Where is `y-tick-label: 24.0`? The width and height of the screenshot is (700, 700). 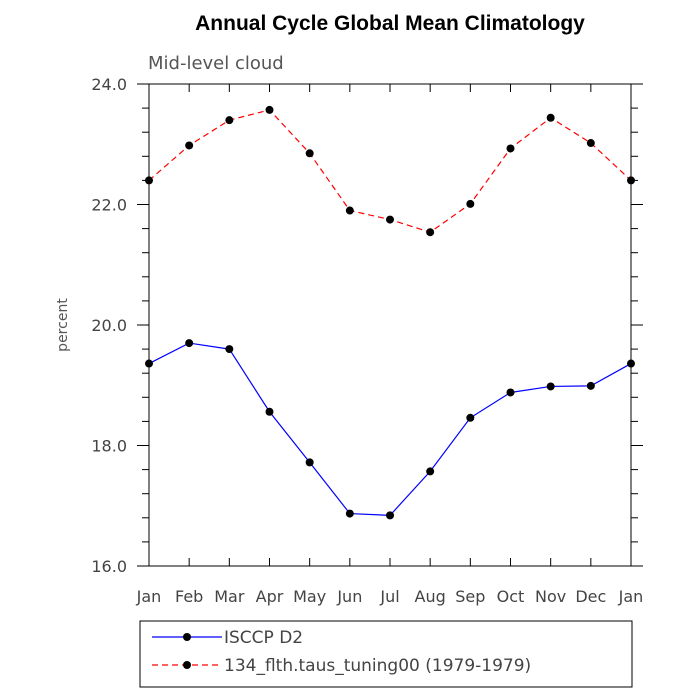 y-tick-label: 24.0 is located at coordinates (109, 84).